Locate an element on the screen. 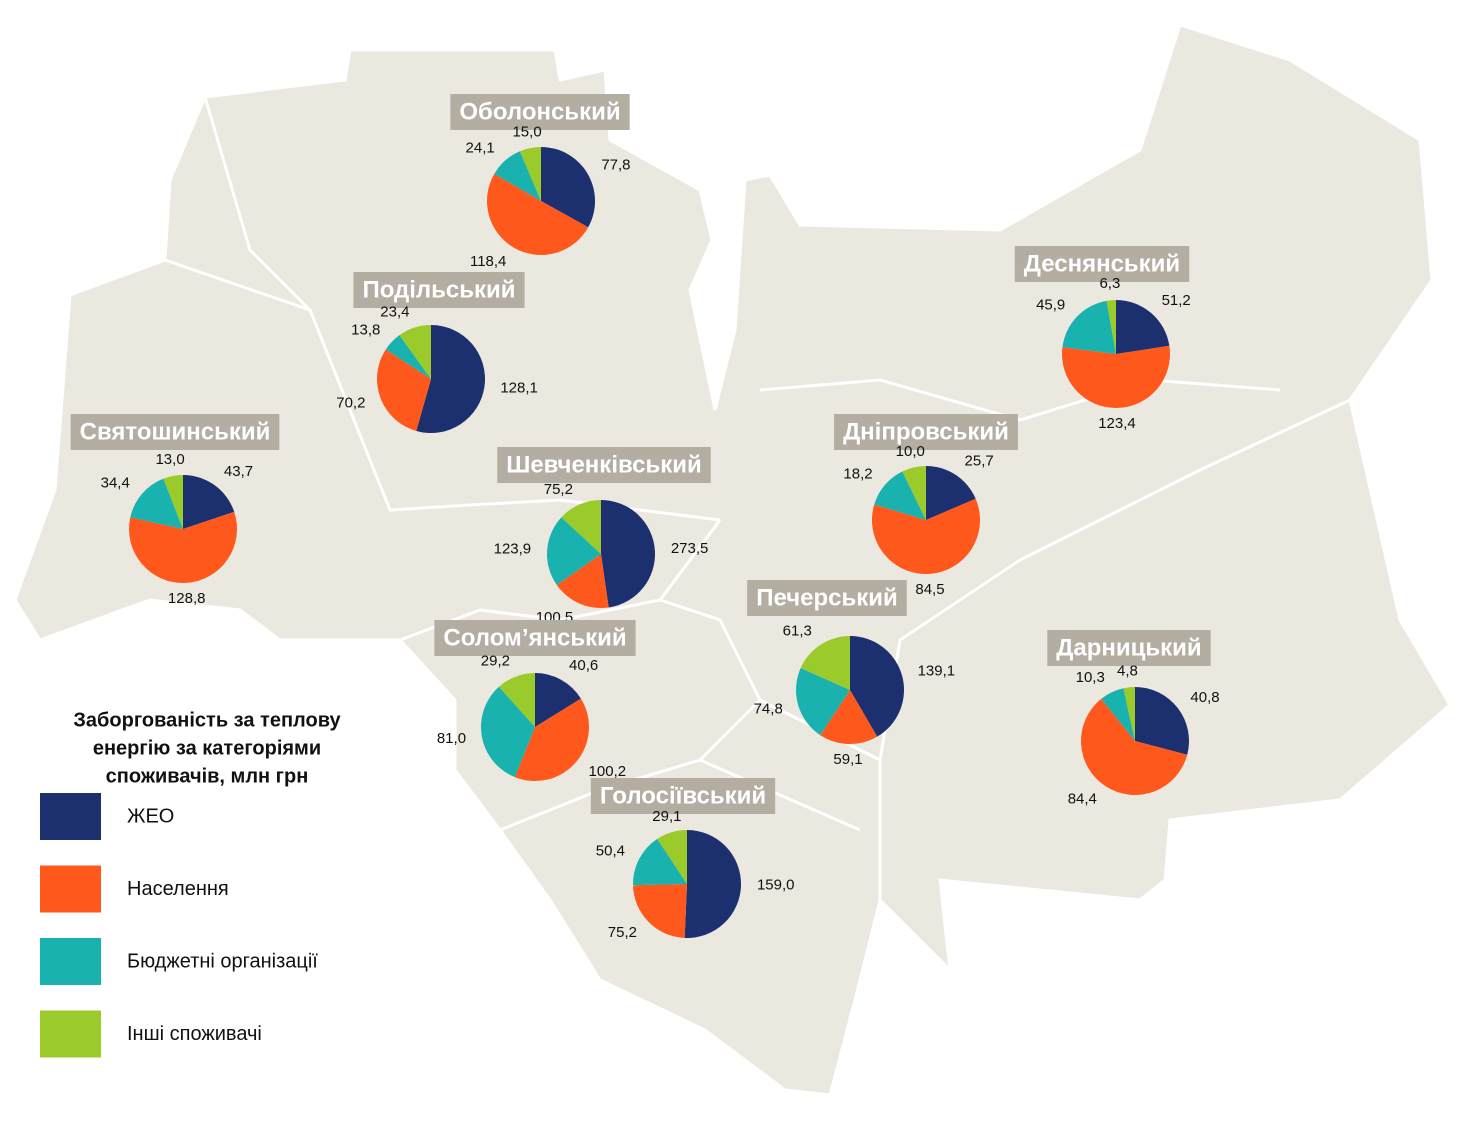 Image resolution: width=1472 pixels, height=1141 pixels. value-label: 25,7 is located at coordinates (979, 461).